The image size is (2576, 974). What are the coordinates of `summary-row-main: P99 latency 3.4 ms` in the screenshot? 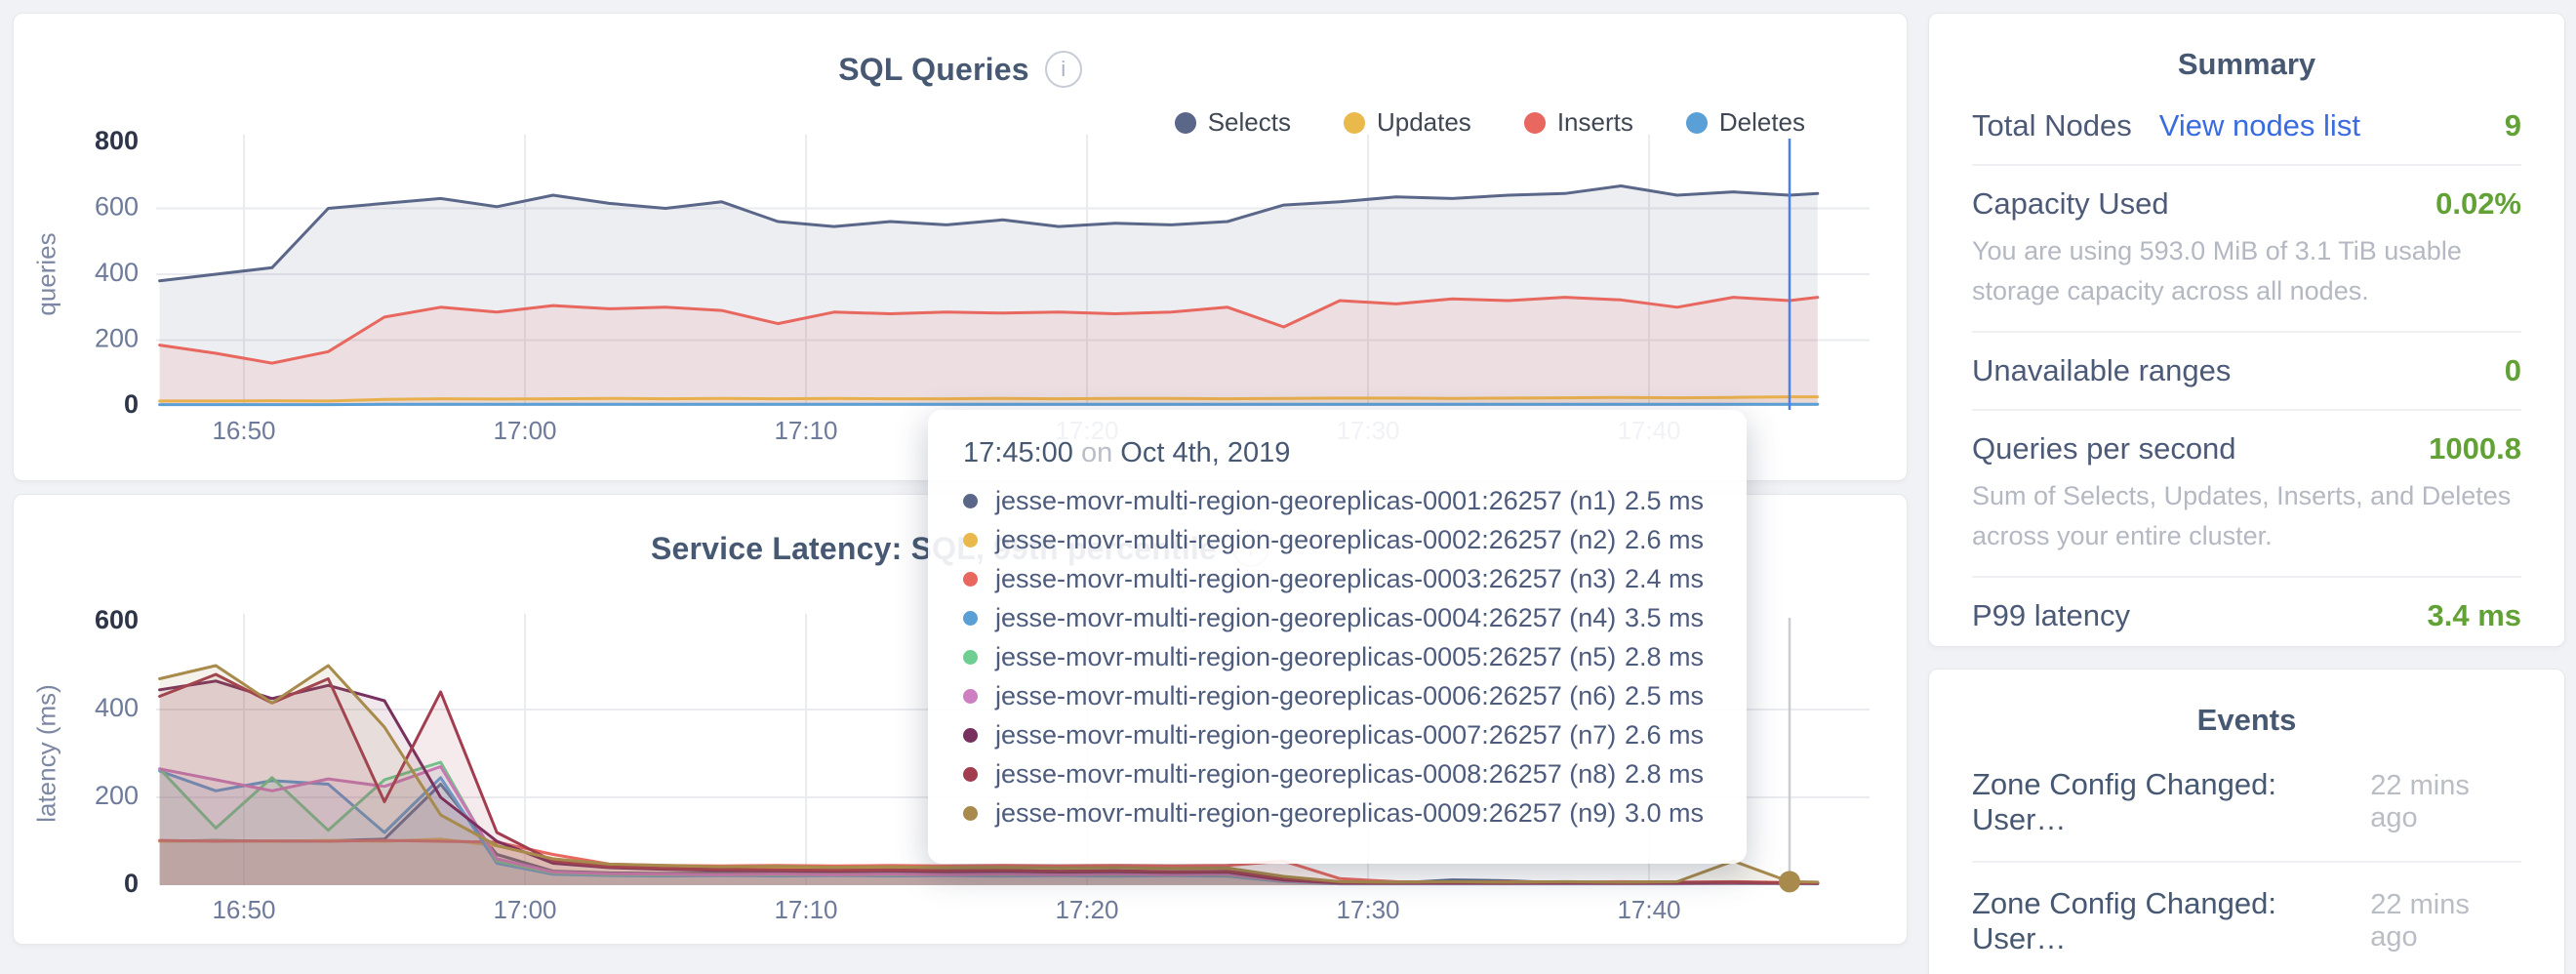 It's located at (2246, 615).